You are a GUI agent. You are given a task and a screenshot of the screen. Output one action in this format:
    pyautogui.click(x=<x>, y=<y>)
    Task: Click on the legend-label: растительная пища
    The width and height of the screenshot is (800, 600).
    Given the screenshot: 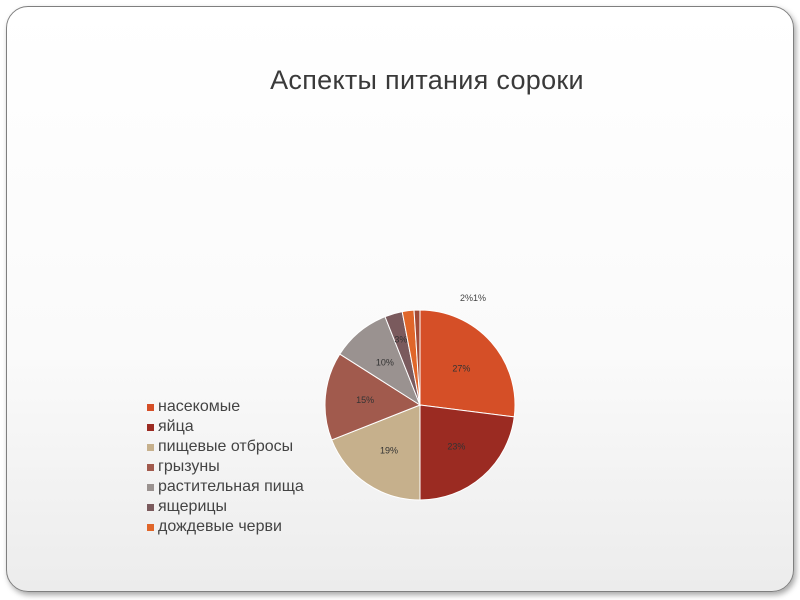 What is the action you would take?
    pyautogui.click(x=231, y=486)
    